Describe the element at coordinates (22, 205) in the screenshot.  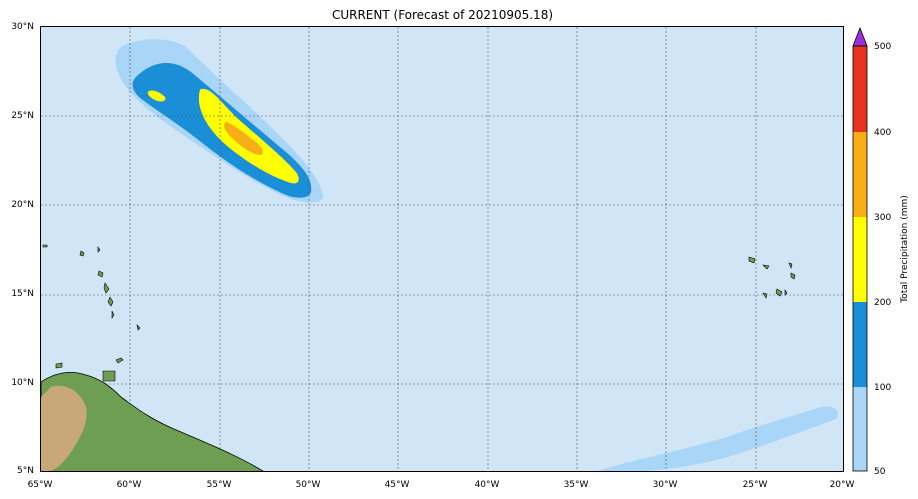
I see `y-tick-label: 20°N` at that location.